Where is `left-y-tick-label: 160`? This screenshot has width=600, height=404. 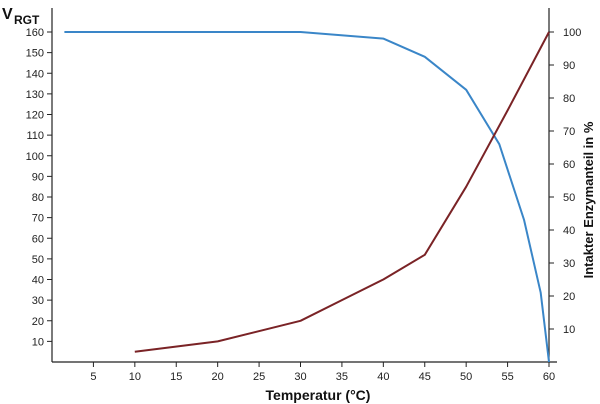 left-y-tick-label: 160 is located at coordinates (35, 33).